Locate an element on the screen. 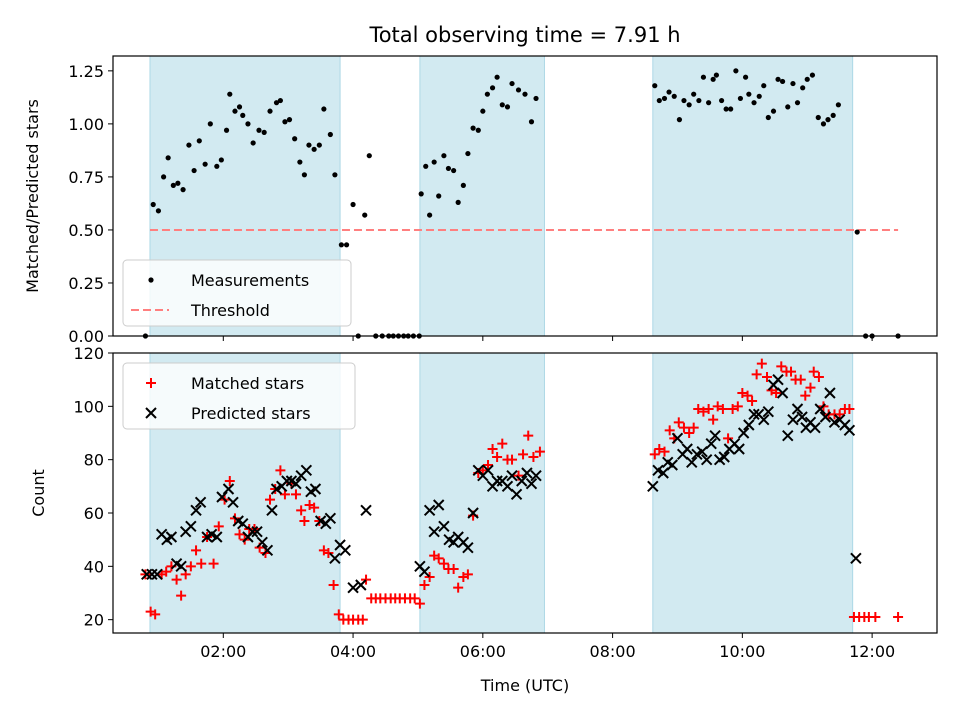 This screenshot has height=720, width=960. x-tick-label: 10:00 is located at coordinates (742, 651).